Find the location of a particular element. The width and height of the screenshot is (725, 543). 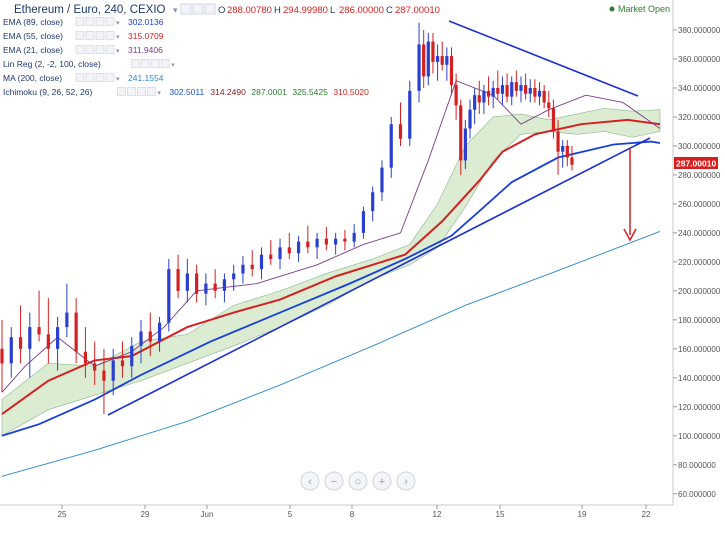

zoom-button: ‹ is located at coordinates (310, 481).